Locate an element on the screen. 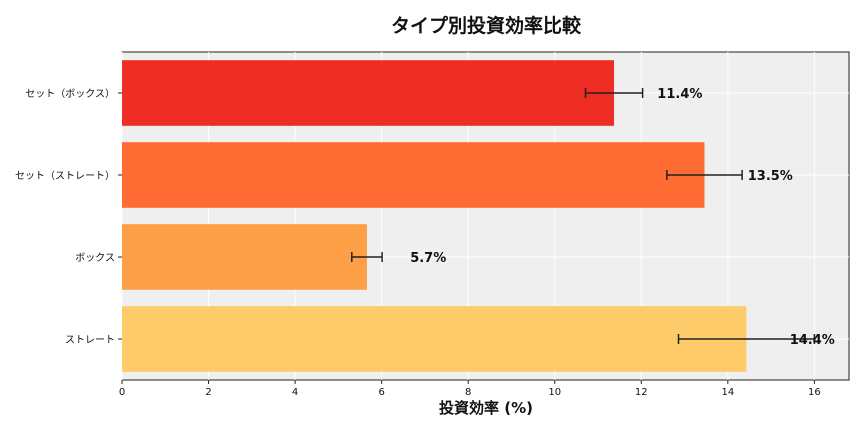 This screenshot has width=864, height=432. data-label: 11.4% is located at coordinates (679, 94).